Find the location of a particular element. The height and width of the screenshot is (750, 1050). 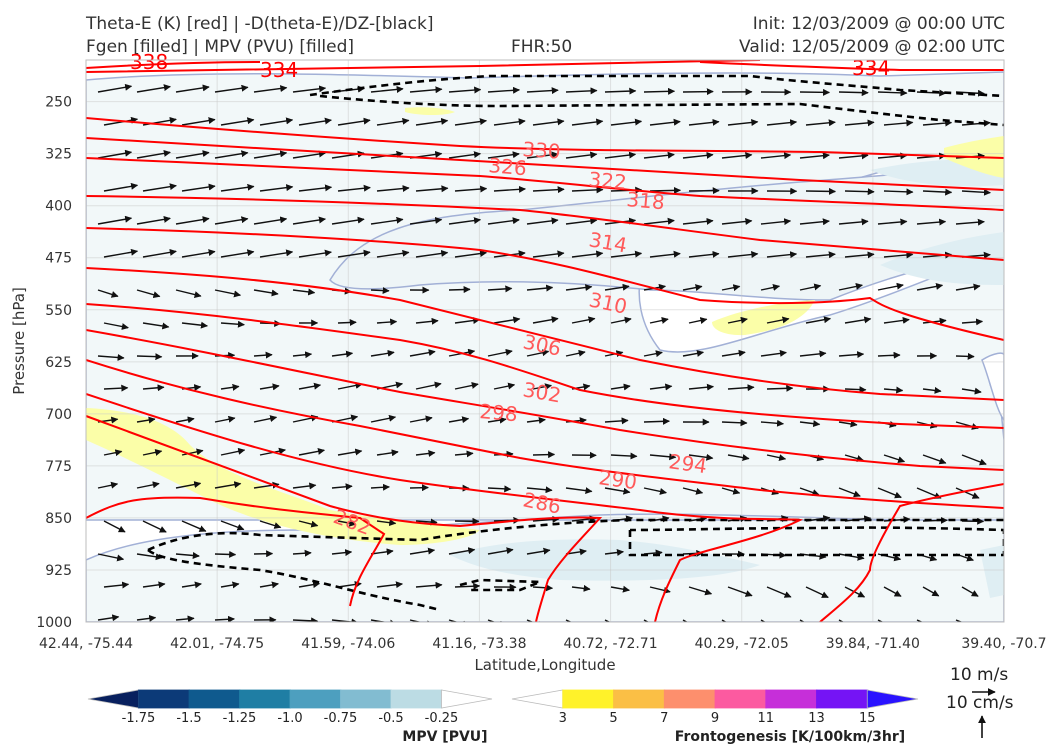

y-tick-label: 475 is located at coordinates (58, 259).